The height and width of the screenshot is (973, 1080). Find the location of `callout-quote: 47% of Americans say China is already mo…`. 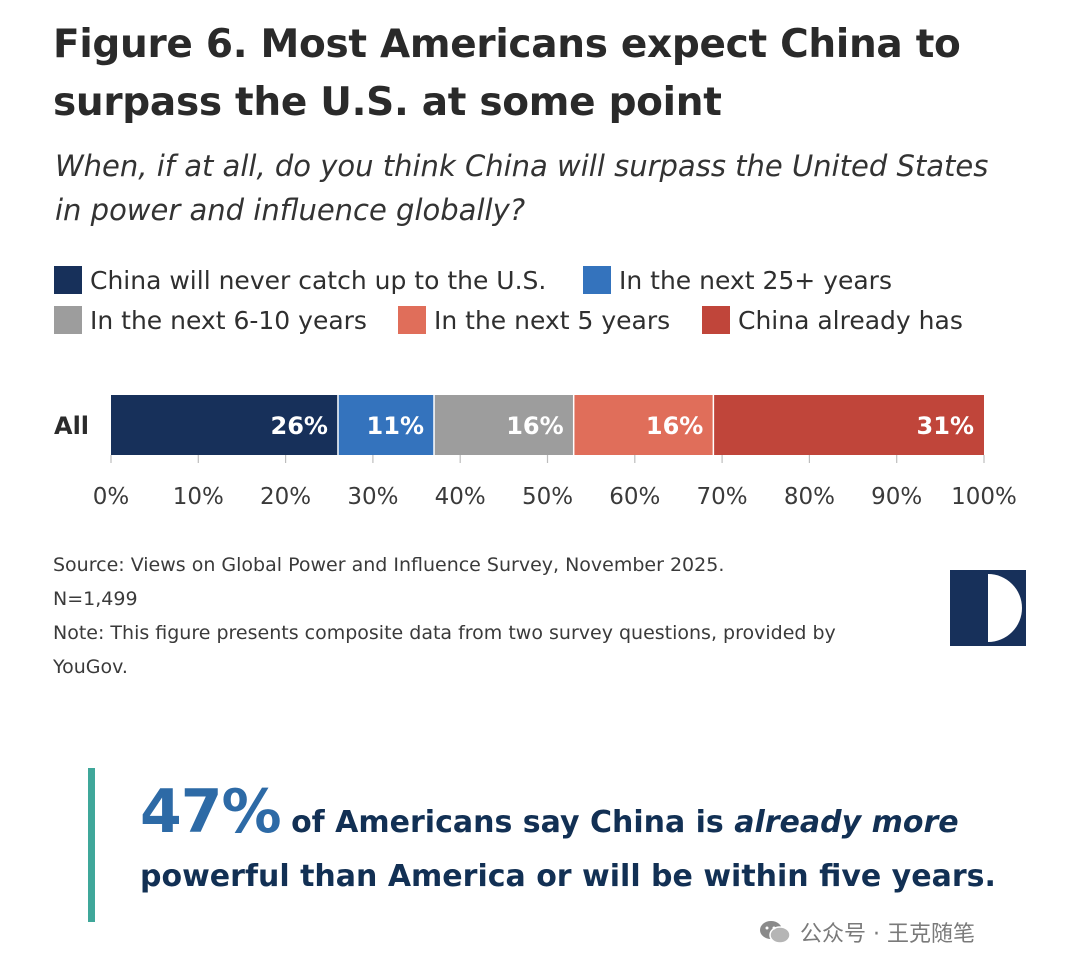

callout-quote: 47% of Americans say China is already mo… is located at coordinates (590, 837).